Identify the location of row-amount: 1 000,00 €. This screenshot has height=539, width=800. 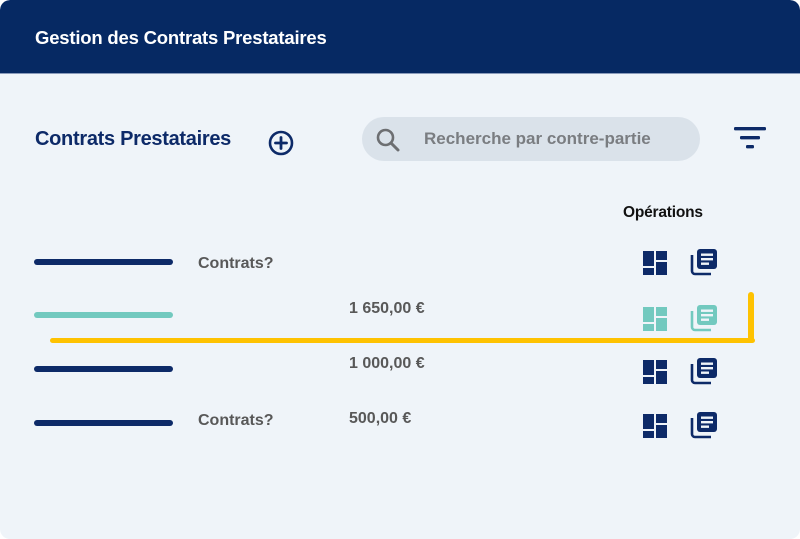
(387, 363).